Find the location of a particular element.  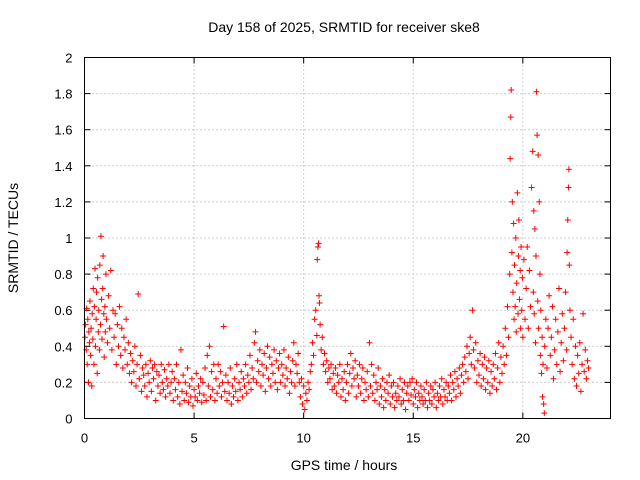

y-tick-label: 0.4 is located at coordinates (63, 346).